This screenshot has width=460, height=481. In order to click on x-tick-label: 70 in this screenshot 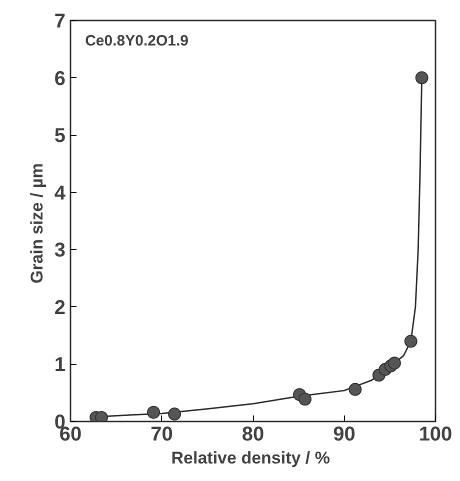, I will do `click(161, 435)`.